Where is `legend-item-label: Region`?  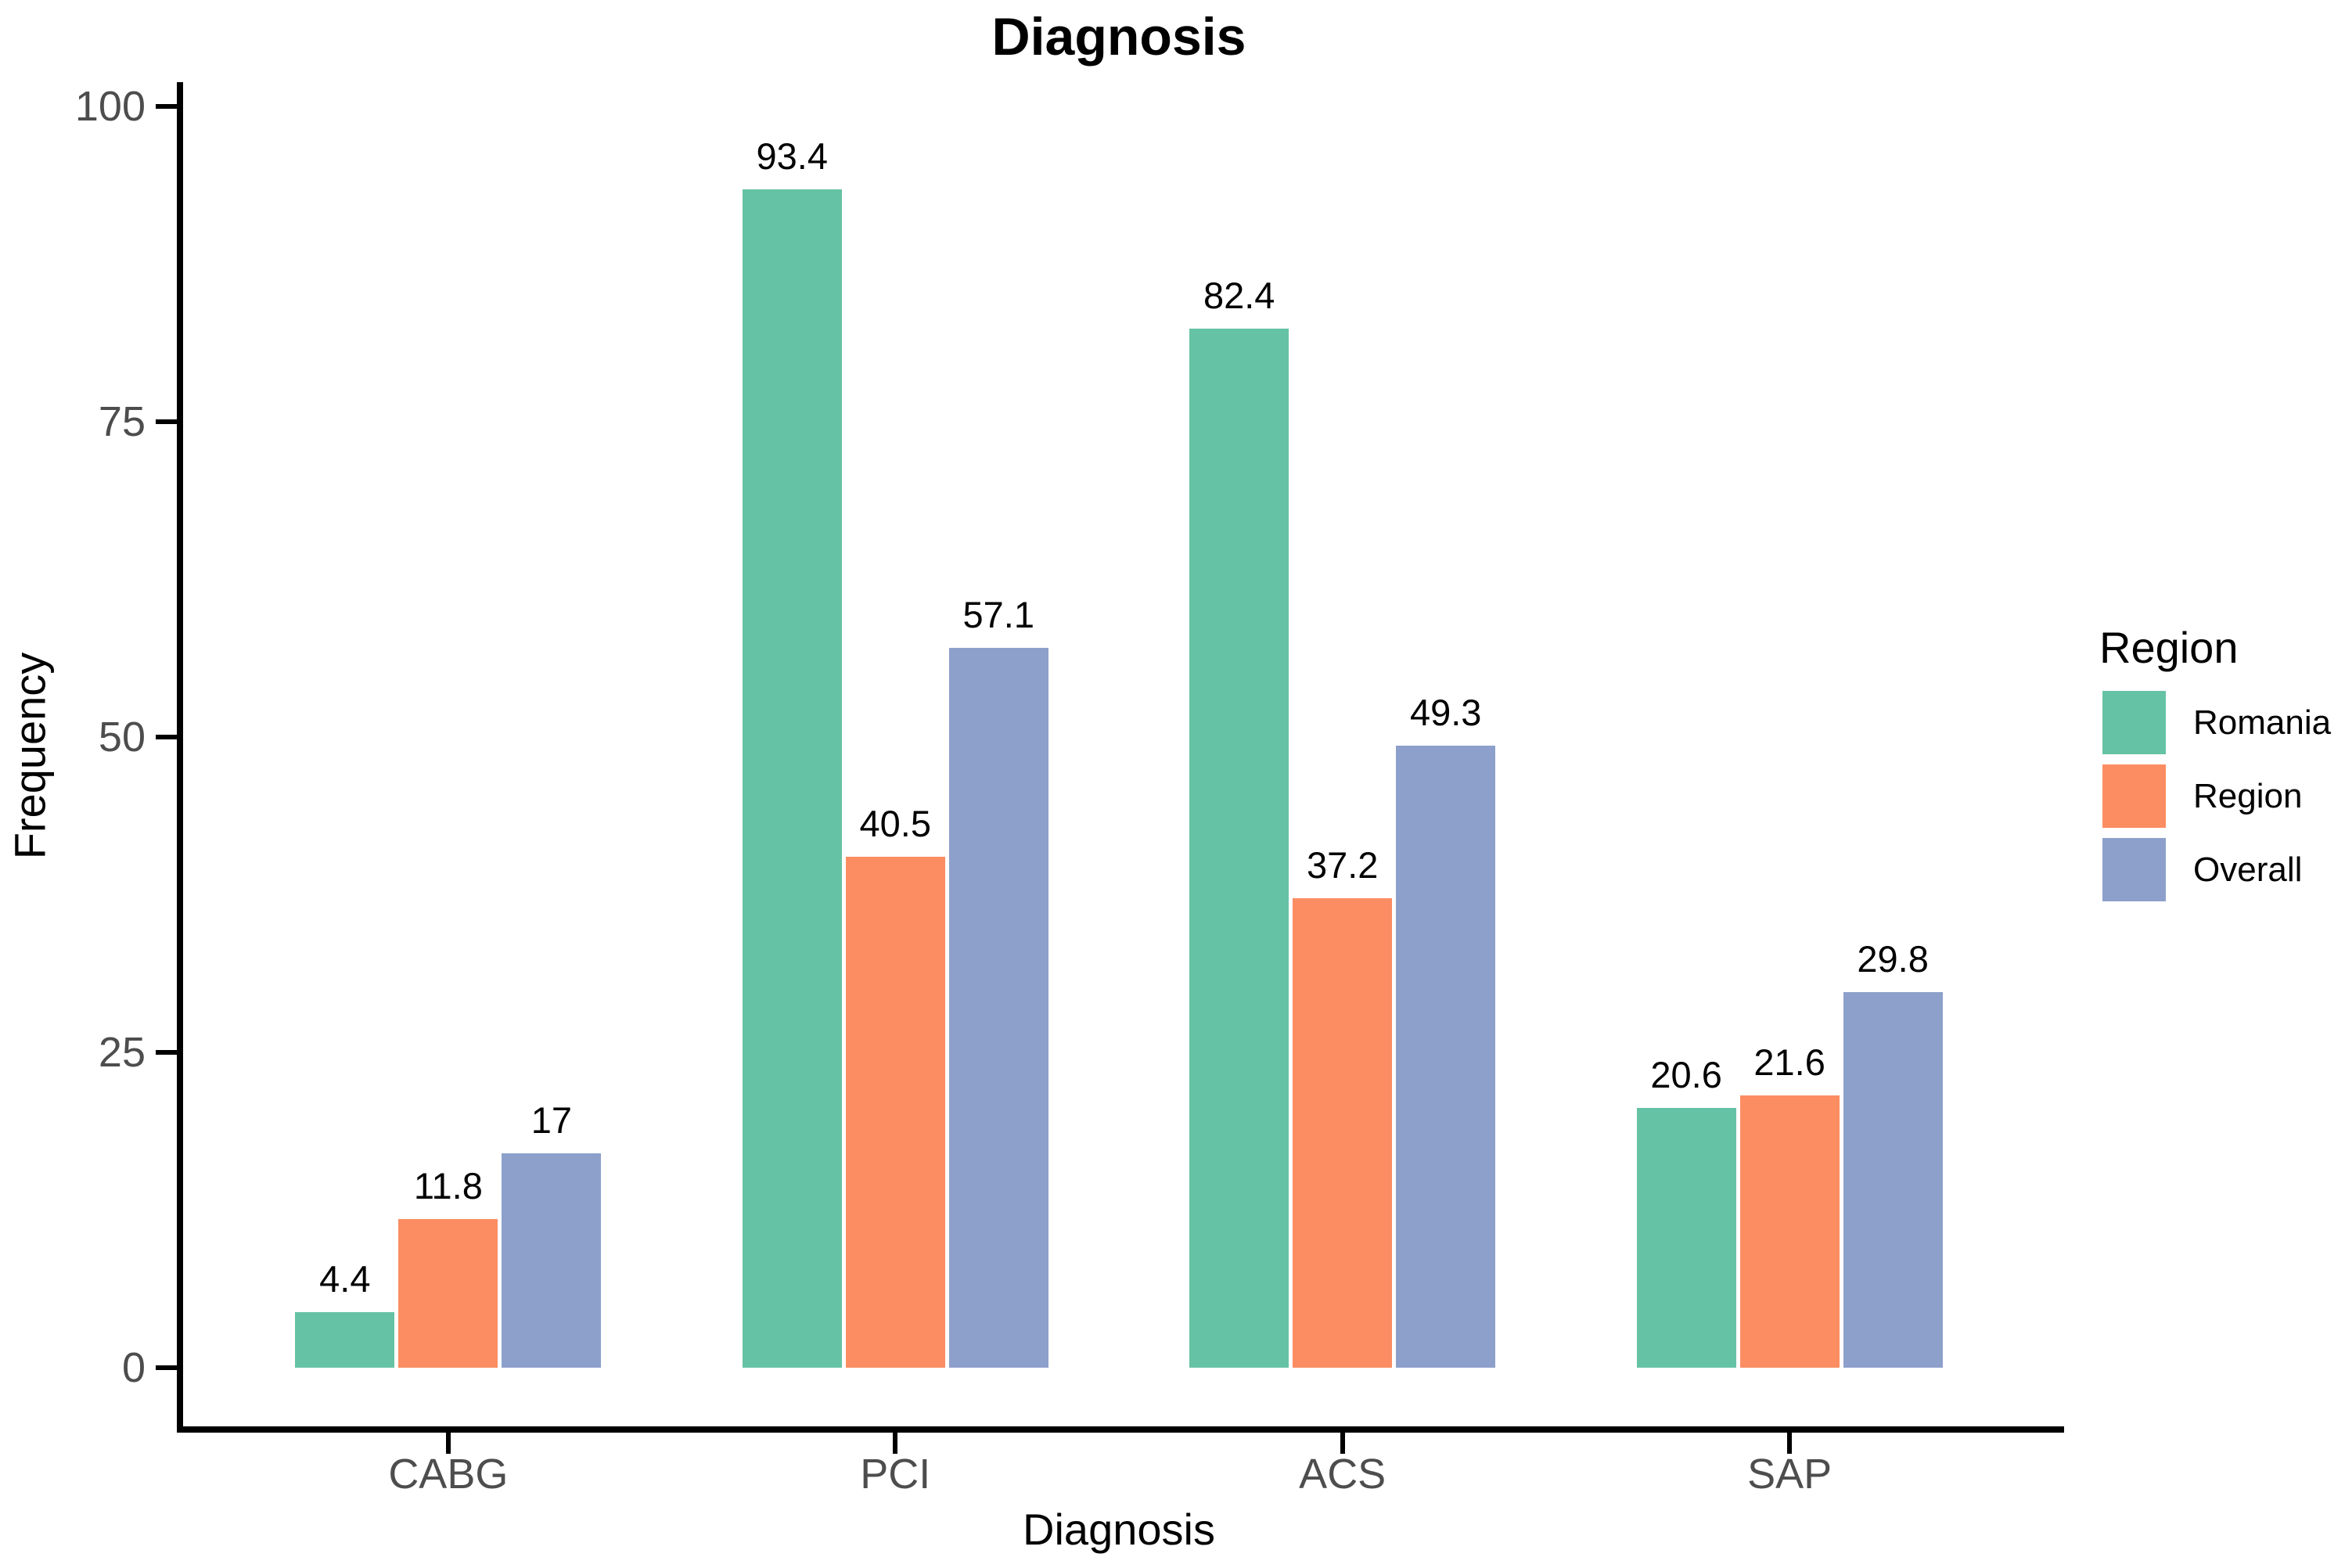 legend-item-label: Region is located at coordinates (2248, 796).